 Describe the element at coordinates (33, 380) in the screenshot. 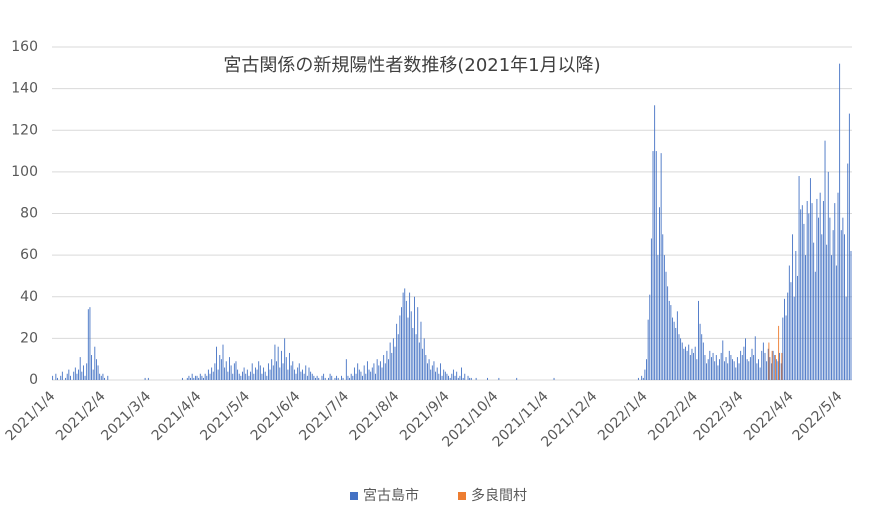

I see `y-tick-label: 0` at that location.